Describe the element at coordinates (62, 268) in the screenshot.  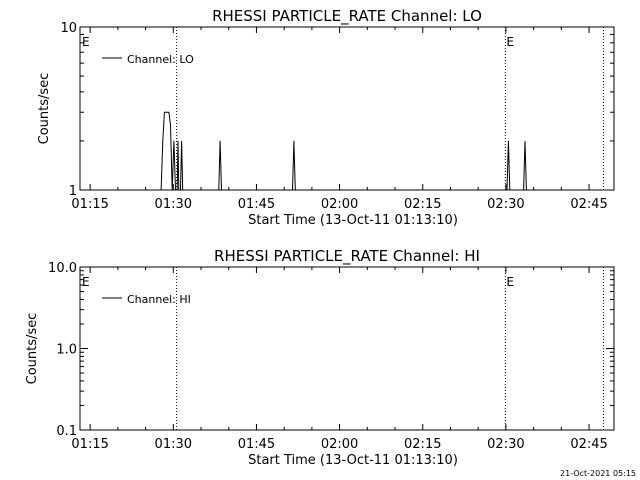
I see `y-tick-label: 10.0` at that location.